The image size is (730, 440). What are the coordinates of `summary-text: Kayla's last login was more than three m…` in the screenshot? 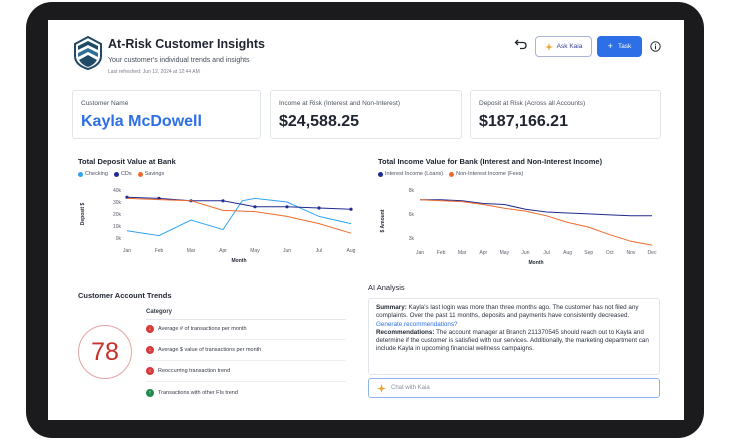 It's located at (507, 312).